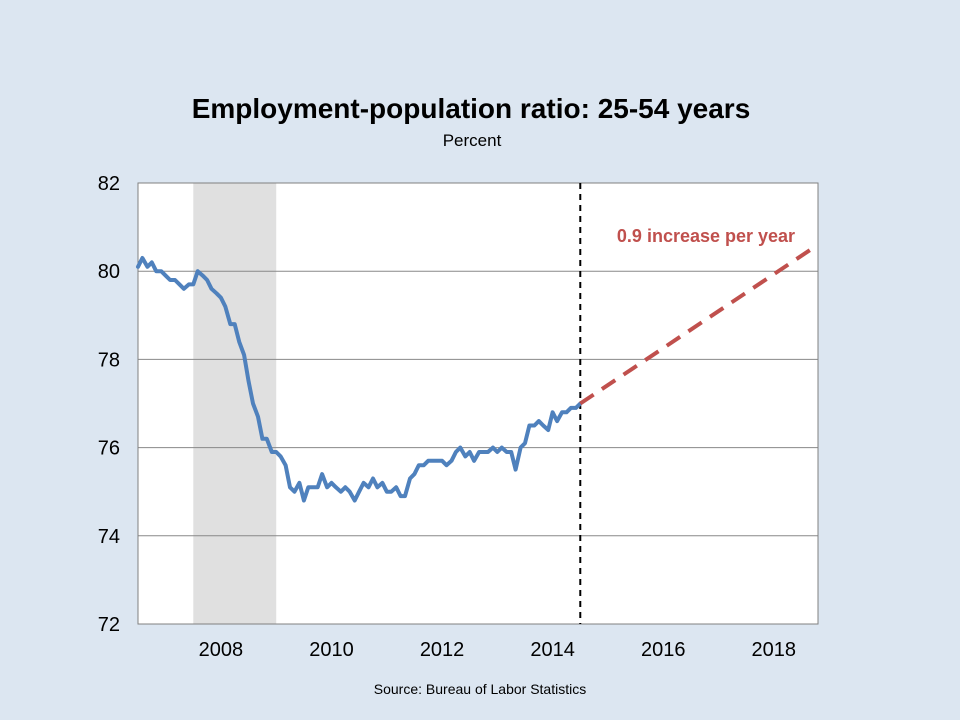  I want to click on y-tick-label-76: 76, so click(109, 449).